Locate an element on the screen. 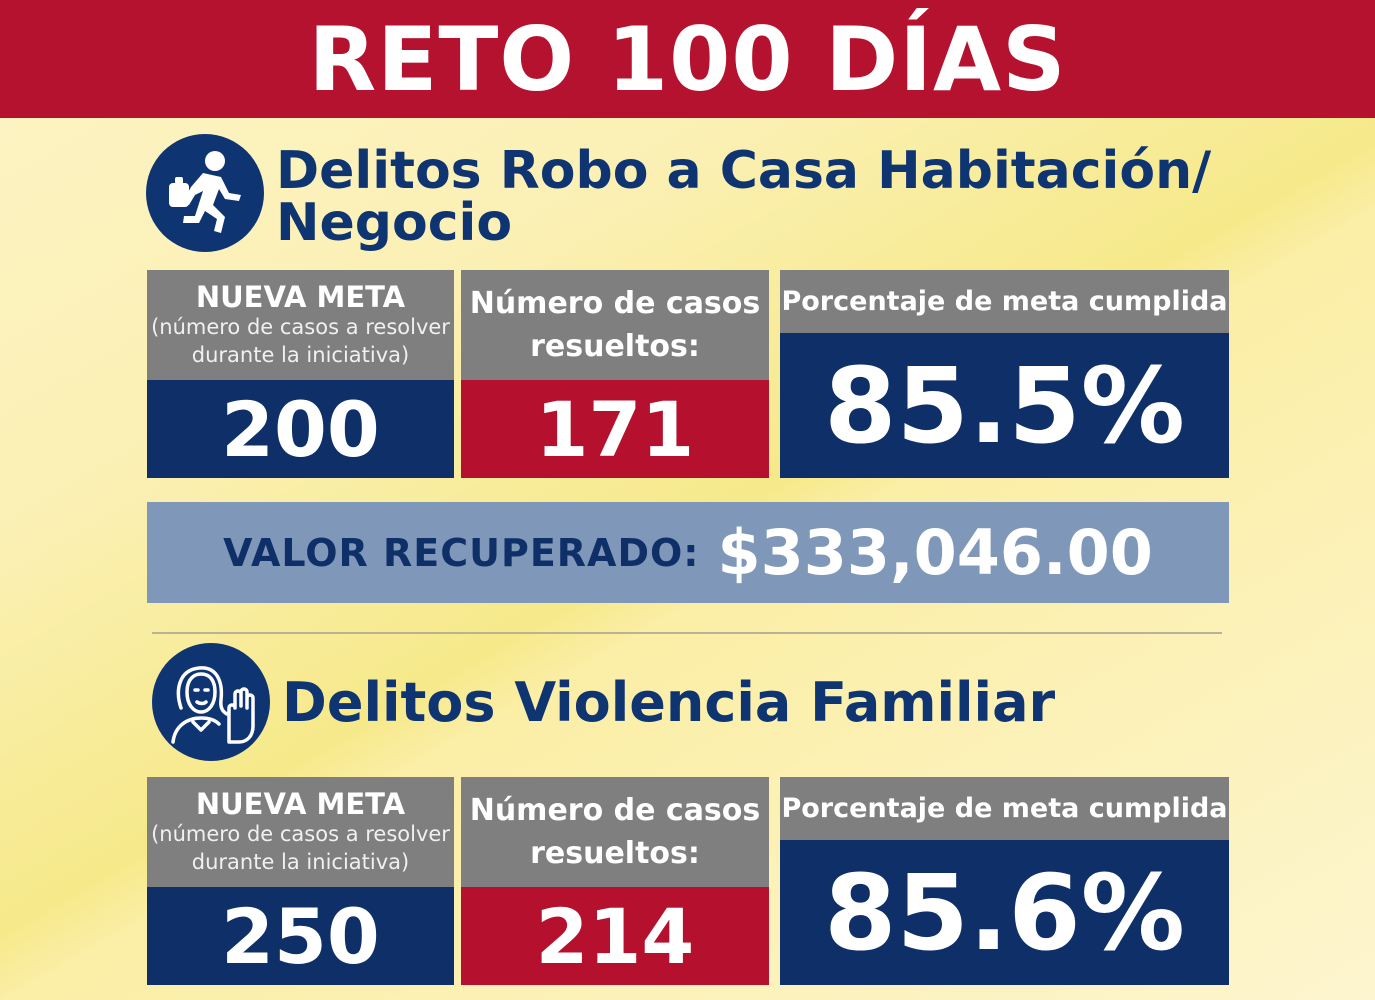  casos-value: 214 is located at coordinates (615, 936).